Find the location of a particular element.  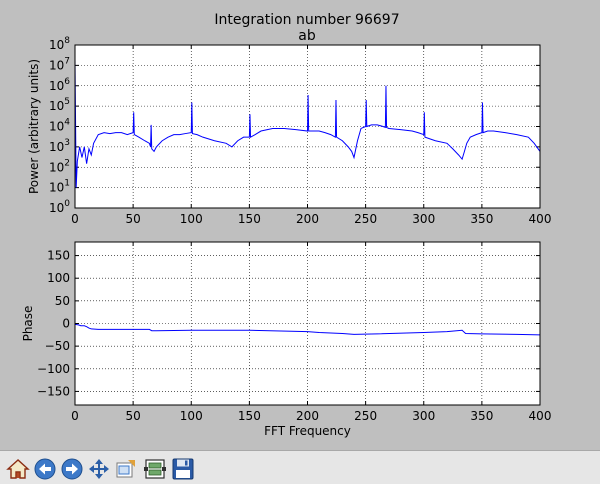

navigation-toolbar is located at coordinates (300, 467).